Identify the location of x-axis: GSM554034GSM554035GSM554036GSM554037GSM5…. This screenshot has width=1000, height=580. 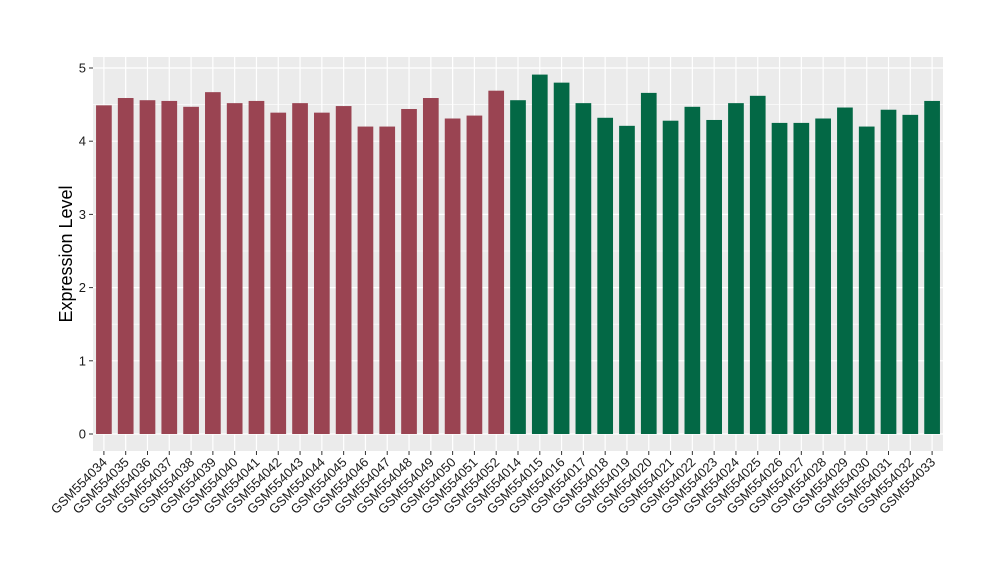
(493, 484).